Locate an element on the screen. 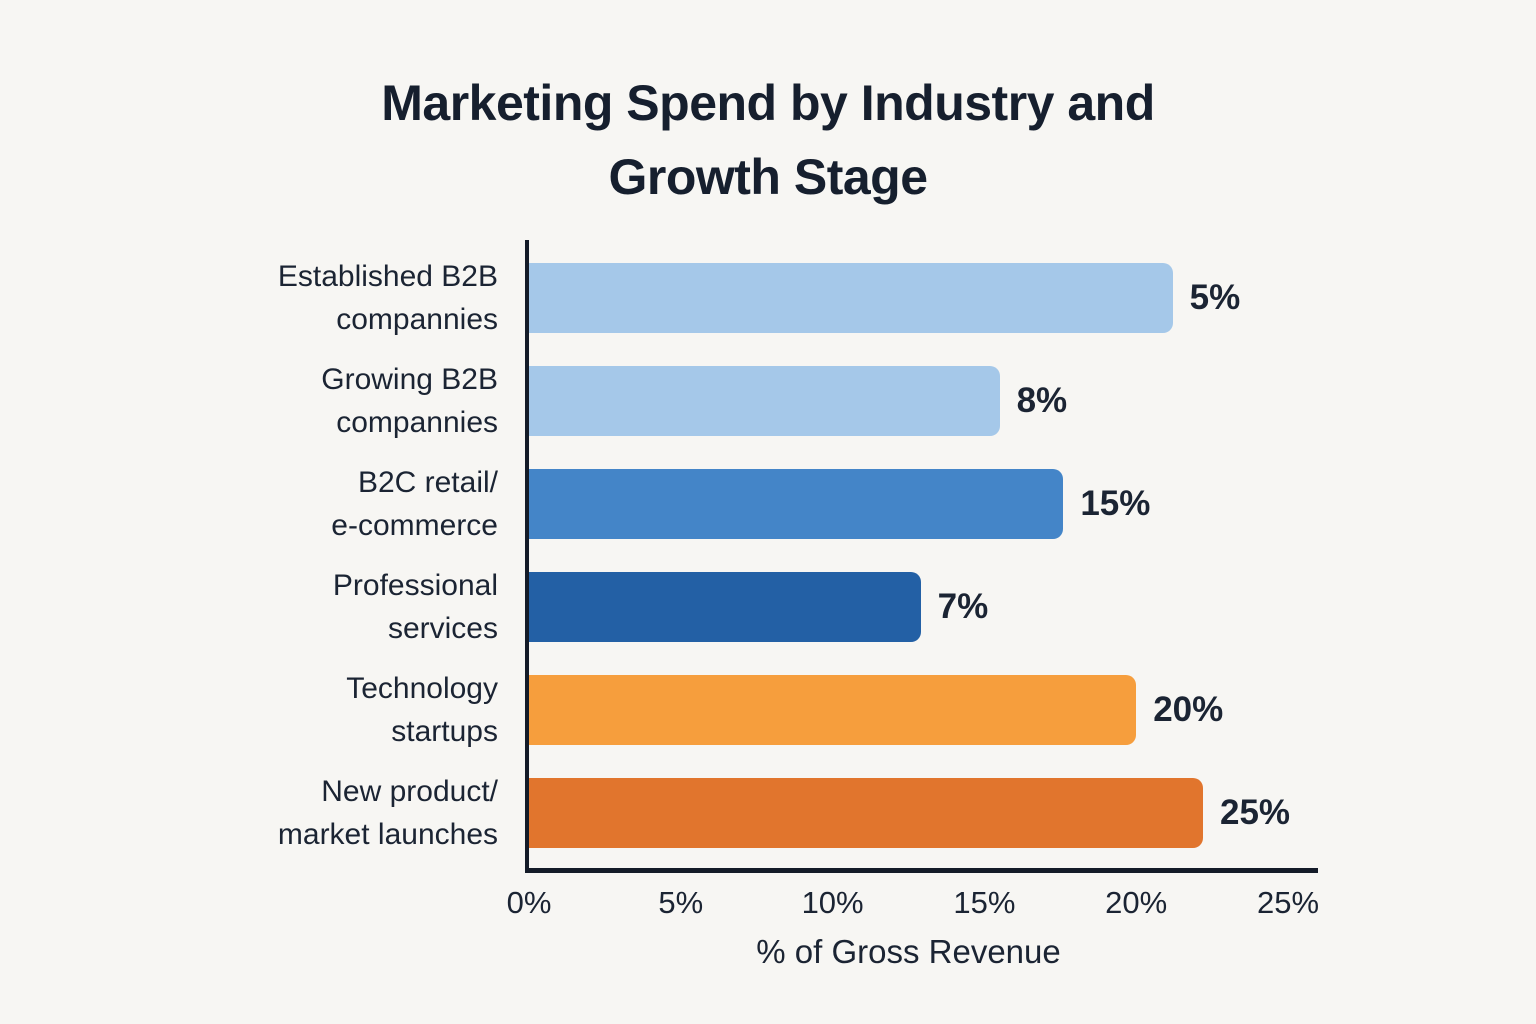 The image size is (1536, 1024). value-label: 20% is located at coordinates (1188, 709).